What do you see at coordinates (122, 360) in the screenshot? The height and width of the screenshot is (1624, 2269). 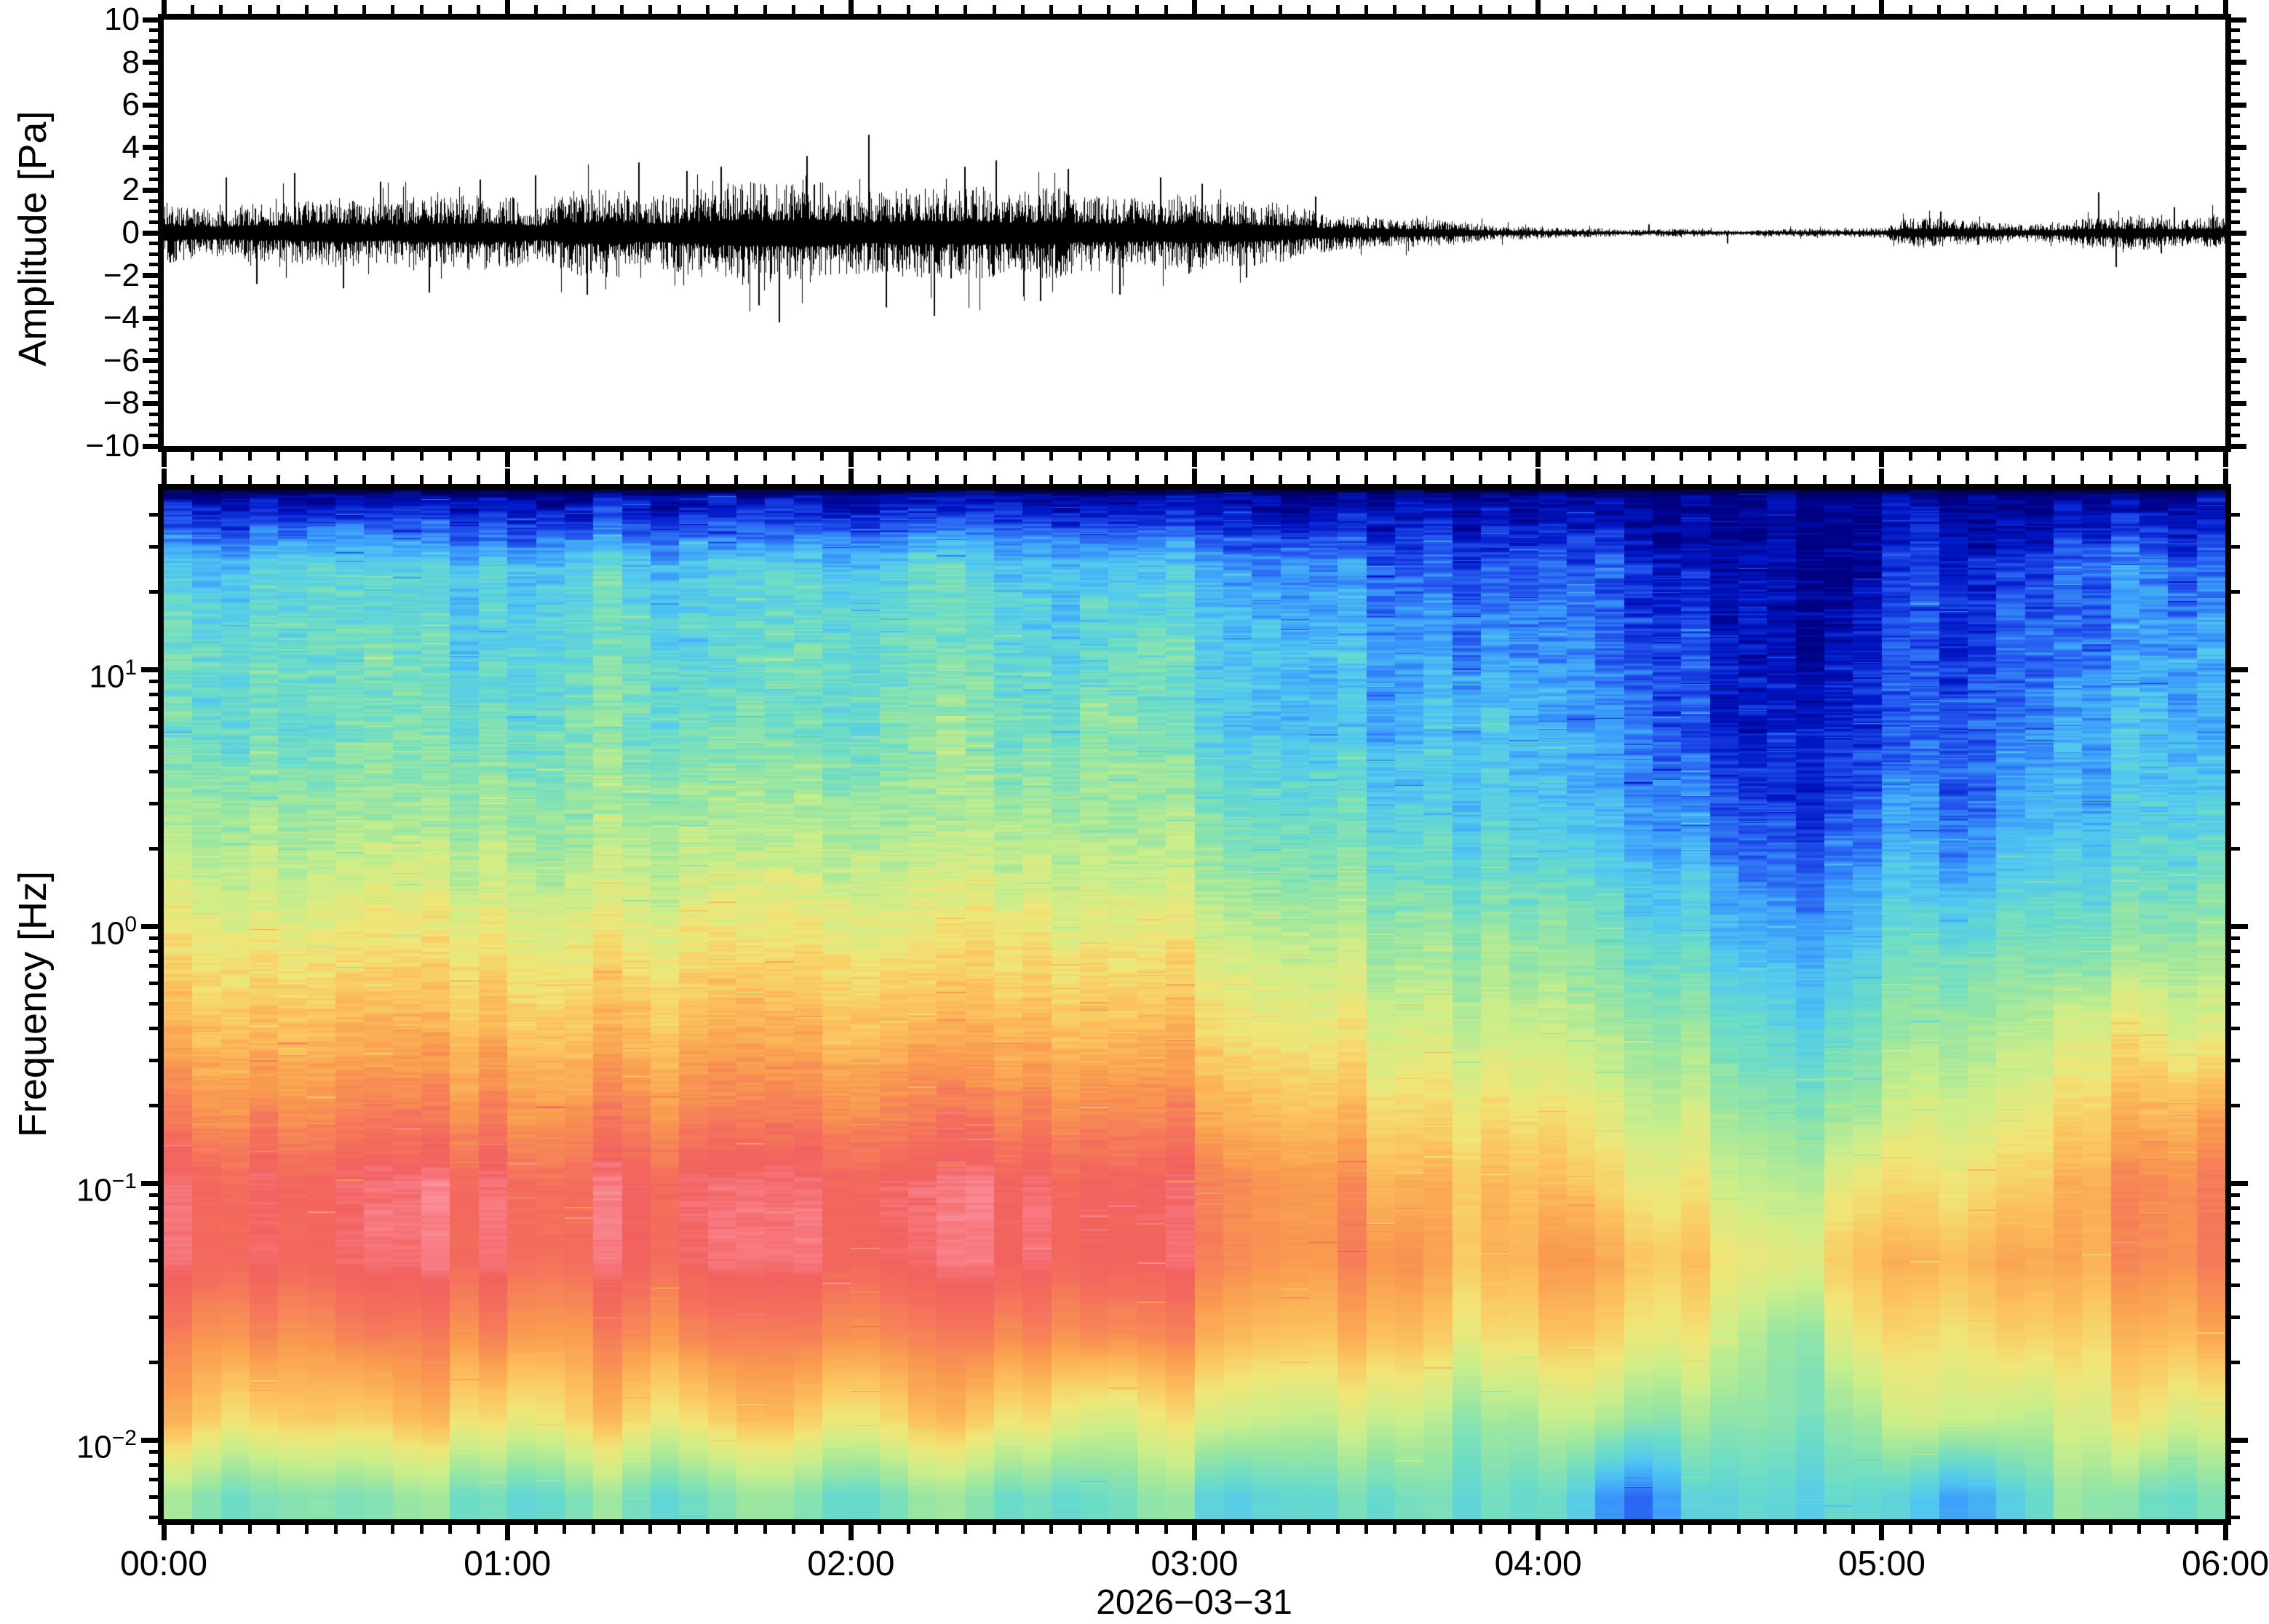 I see `y-tick-label: −6` at bounding box center [122, 360].